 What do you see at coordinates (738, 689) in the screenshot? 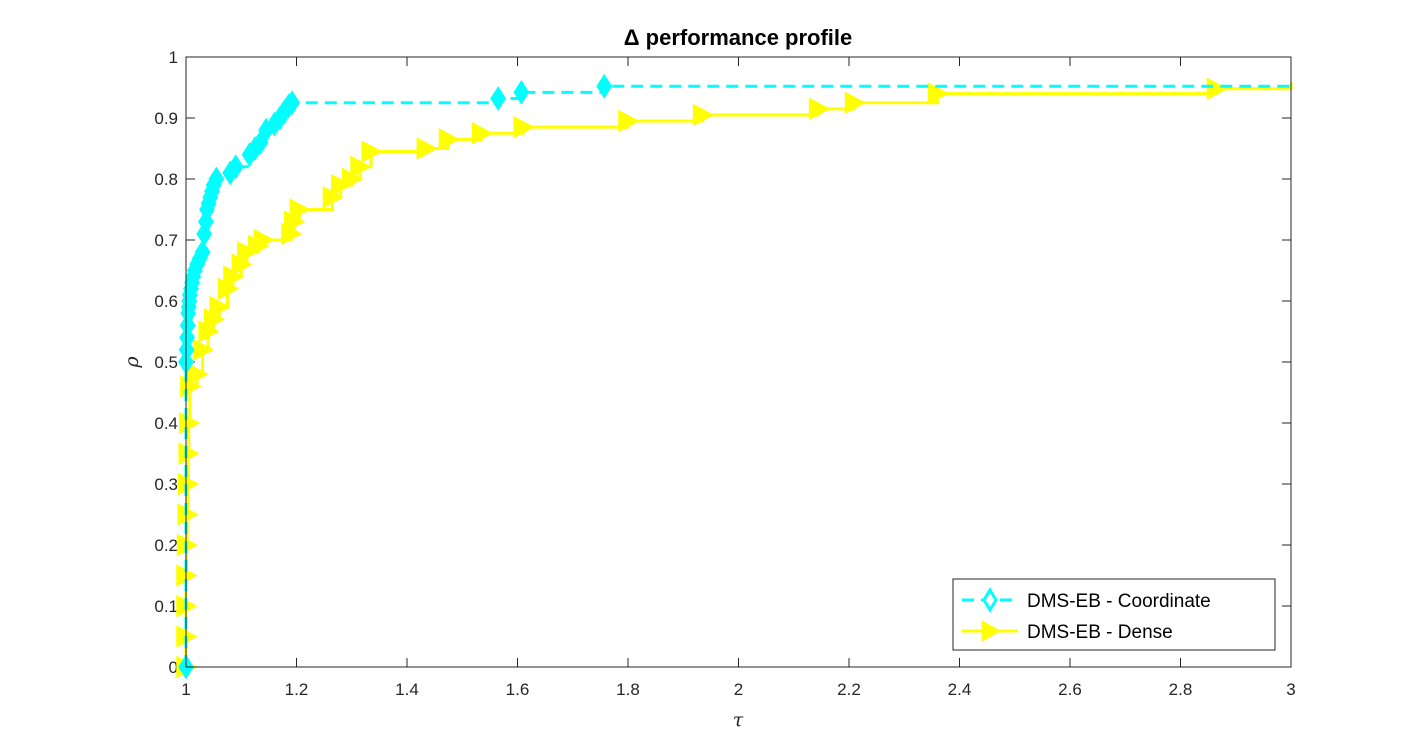
I see `x-tick-label: 2` at bounding box center [738, 689].